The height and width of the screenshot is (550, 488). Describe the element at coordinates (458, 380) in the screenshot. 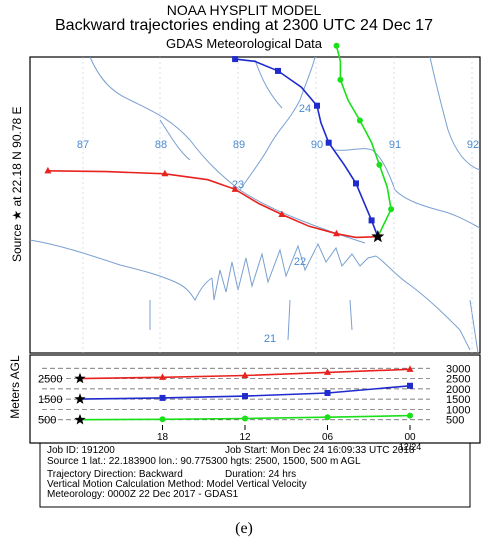

I see `right-height-label-2500: 2500` at that location.